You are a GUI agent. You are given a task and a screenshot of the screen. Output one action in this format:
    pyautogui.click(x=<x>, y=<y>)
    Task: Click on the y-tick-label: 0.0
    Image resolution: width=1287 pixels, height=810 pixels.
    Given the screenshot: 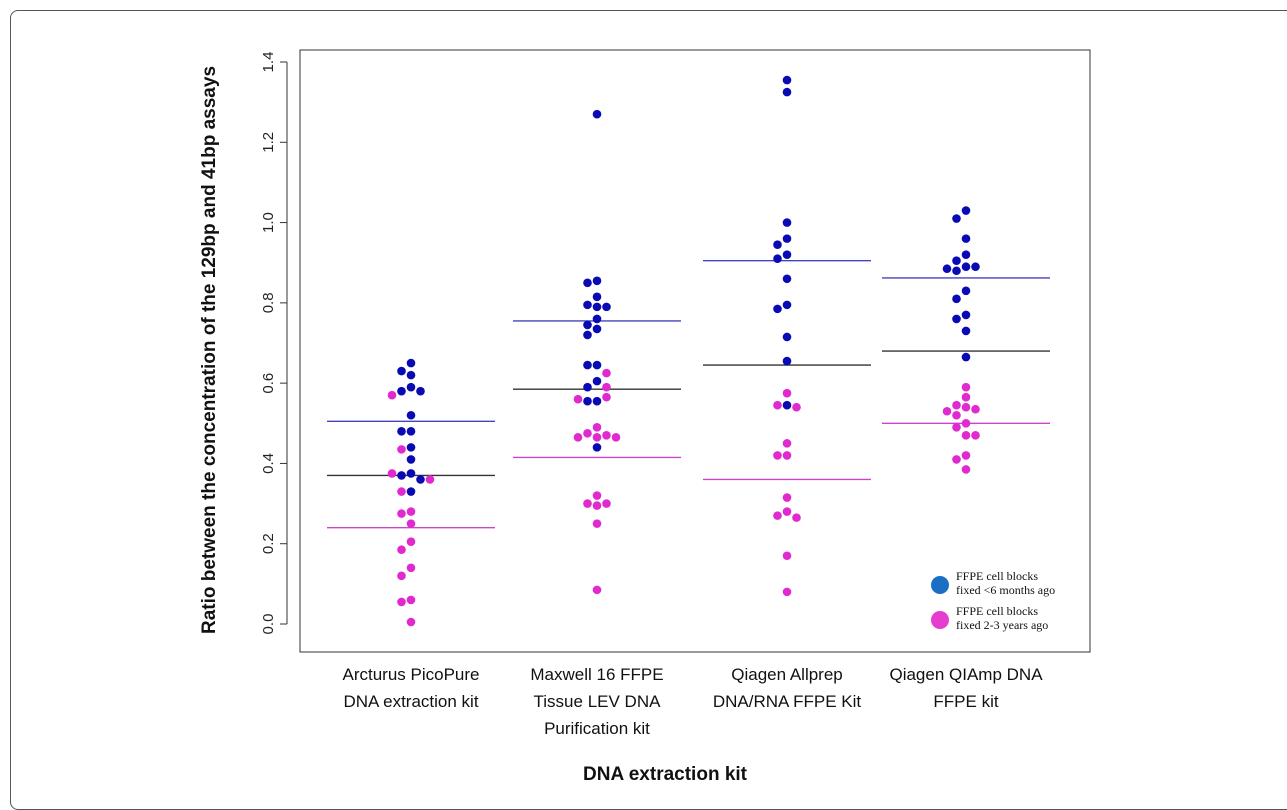 What is the action you would take?
    pyautogui.click(x=268, y=624)
    